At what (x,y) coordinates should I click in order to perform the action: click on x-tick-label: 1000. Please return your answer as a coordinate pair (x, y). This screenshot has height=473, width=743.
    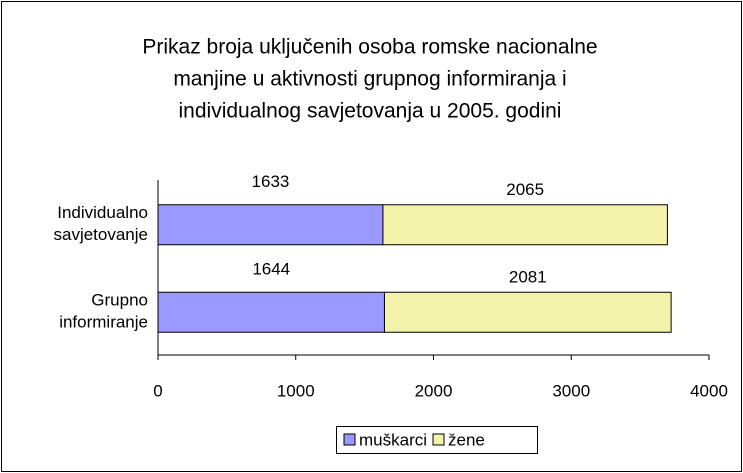
    Looking at the image, I should click on (296, 390).